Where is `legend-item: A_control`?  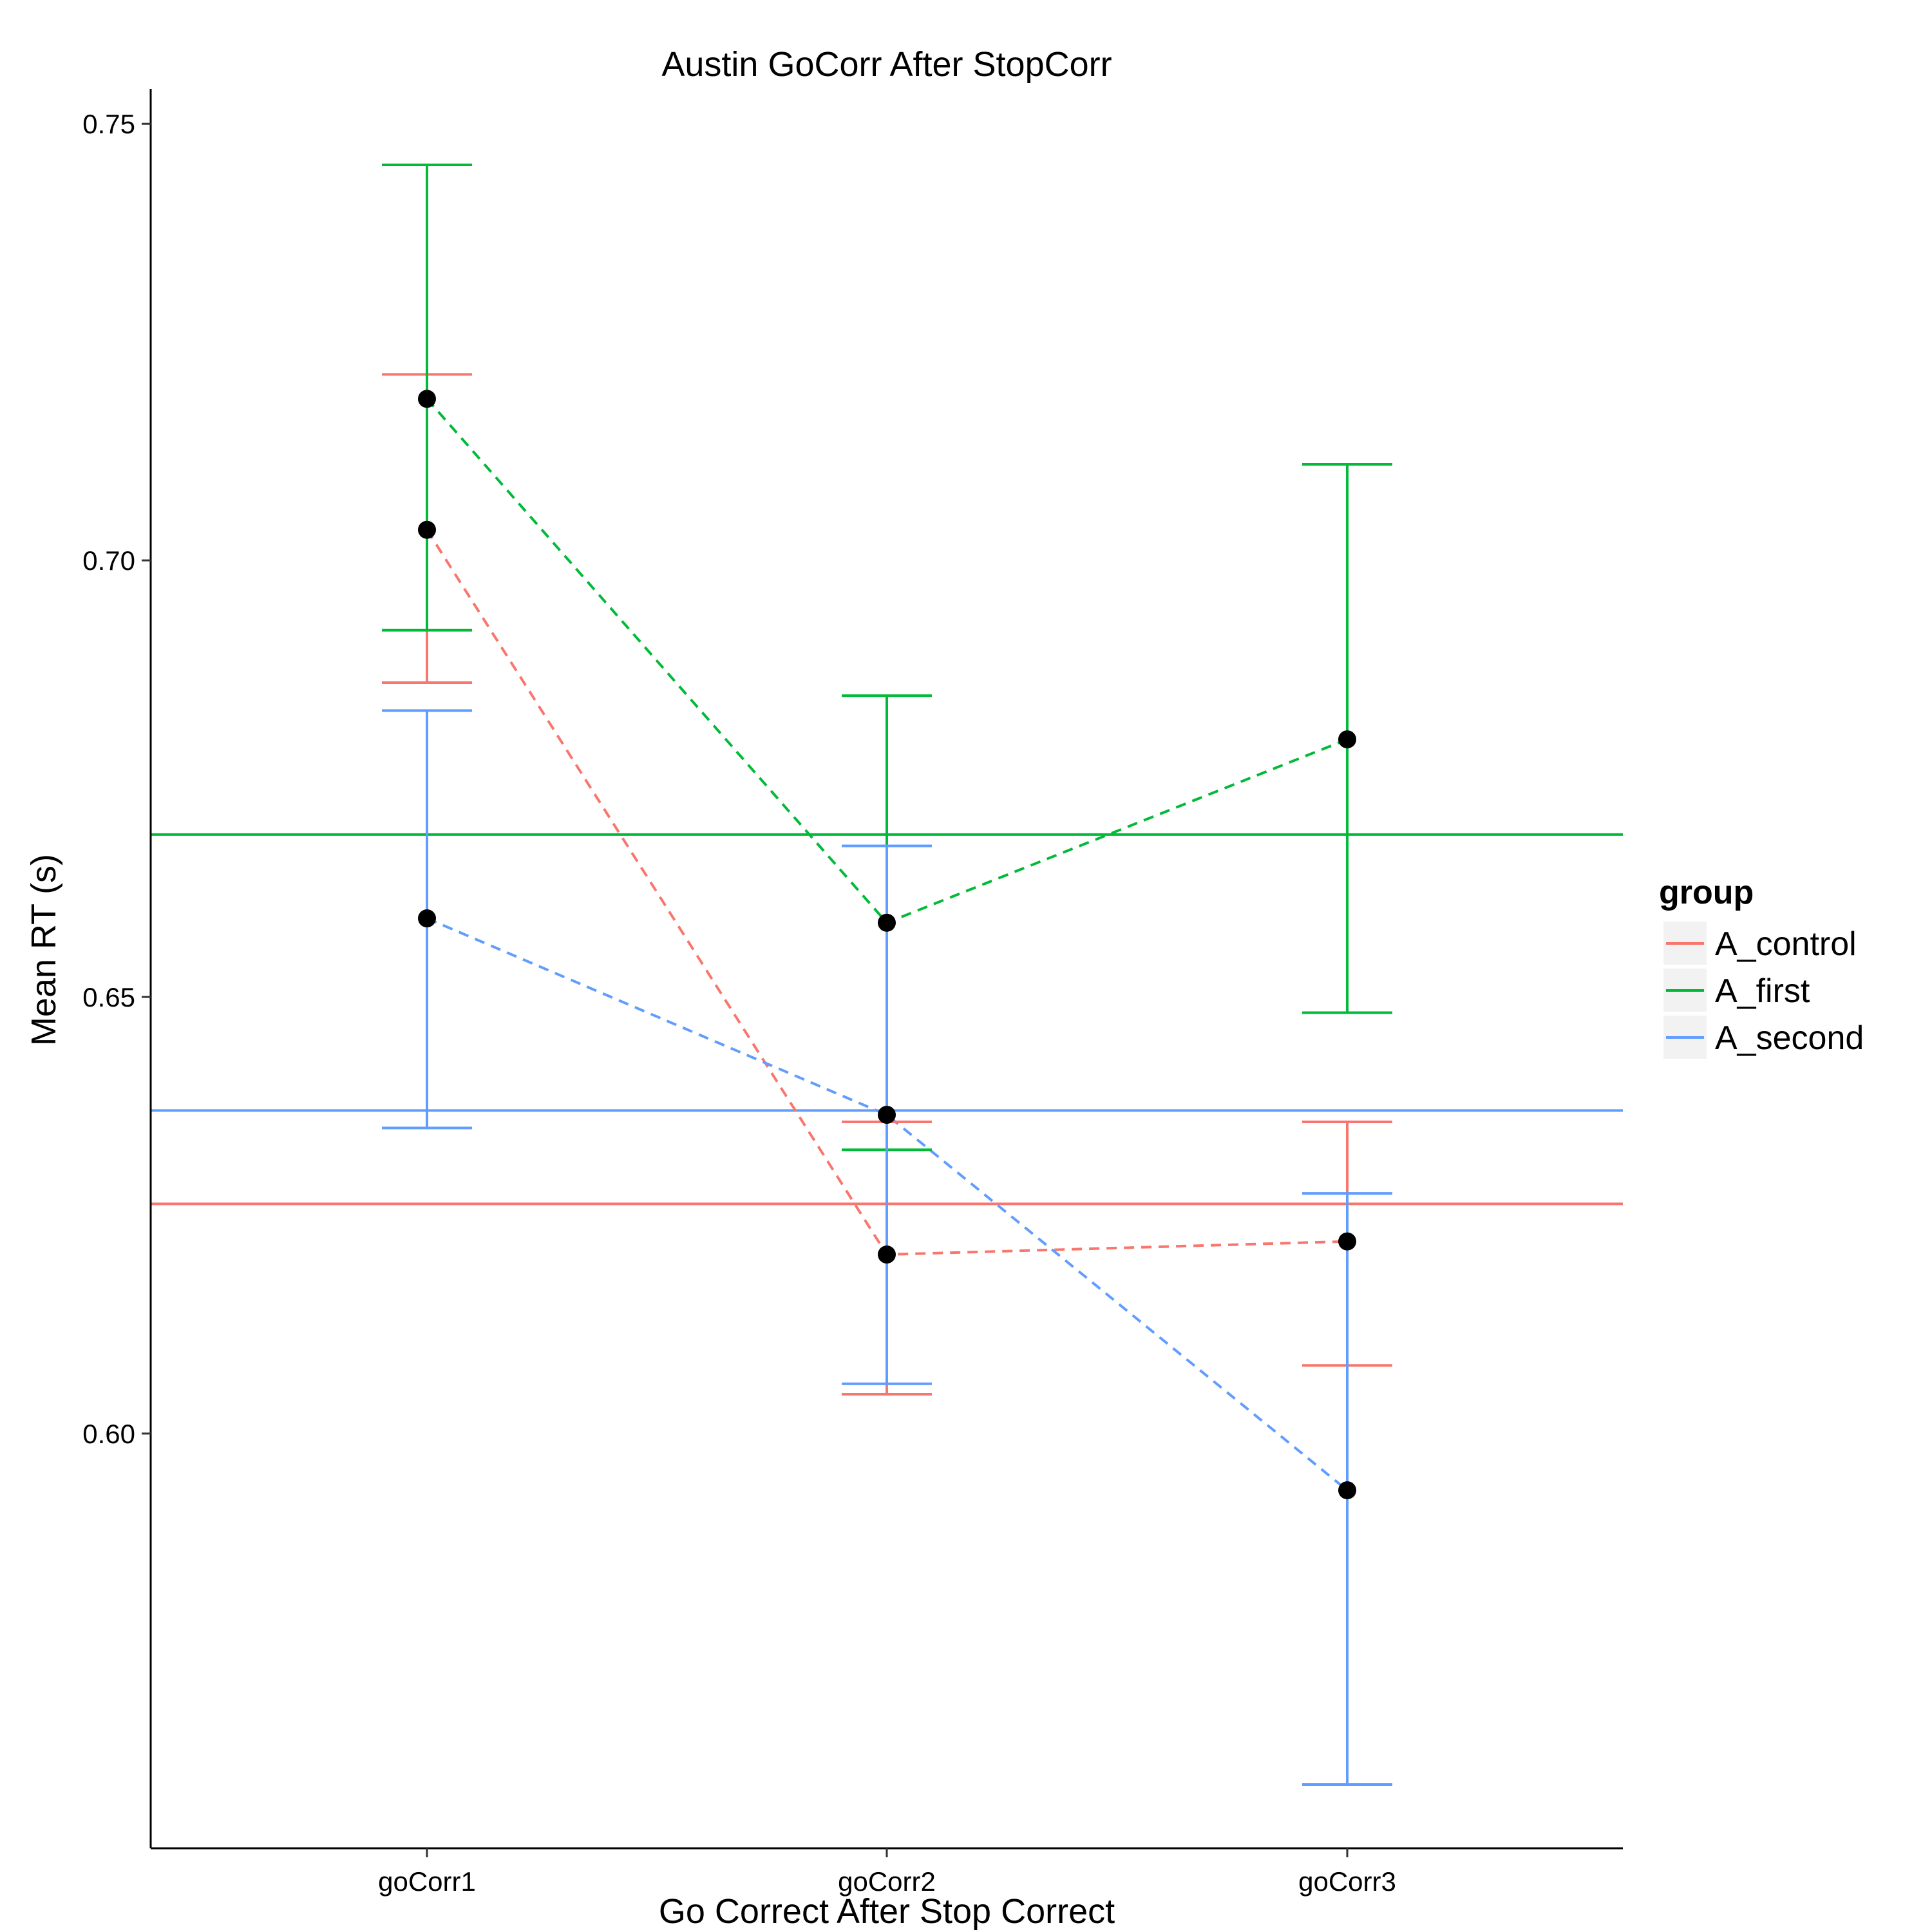 legend-item: A_control is located at coordinates (1760, 943).